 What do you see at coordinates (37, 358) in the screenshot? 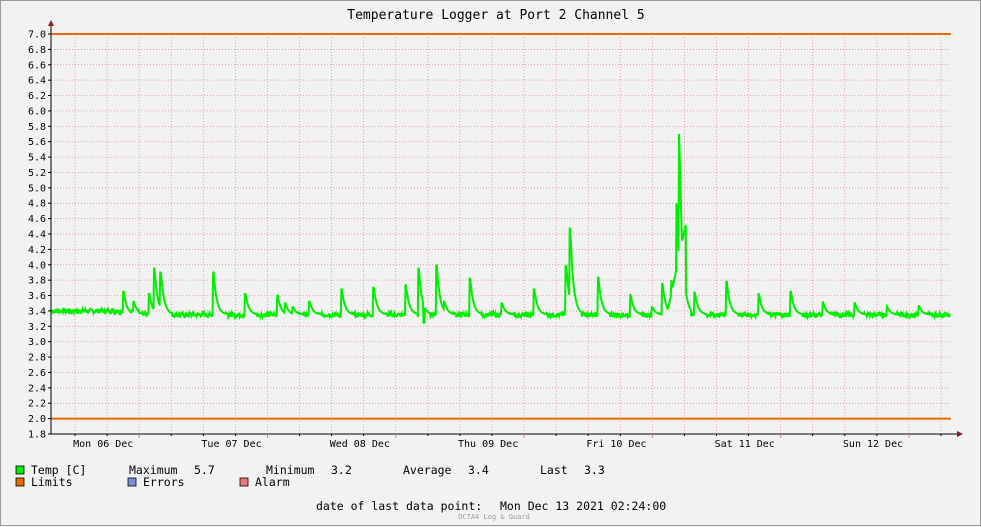
I see `y-tick-label: 2.8` at bounding box center [37, 358].